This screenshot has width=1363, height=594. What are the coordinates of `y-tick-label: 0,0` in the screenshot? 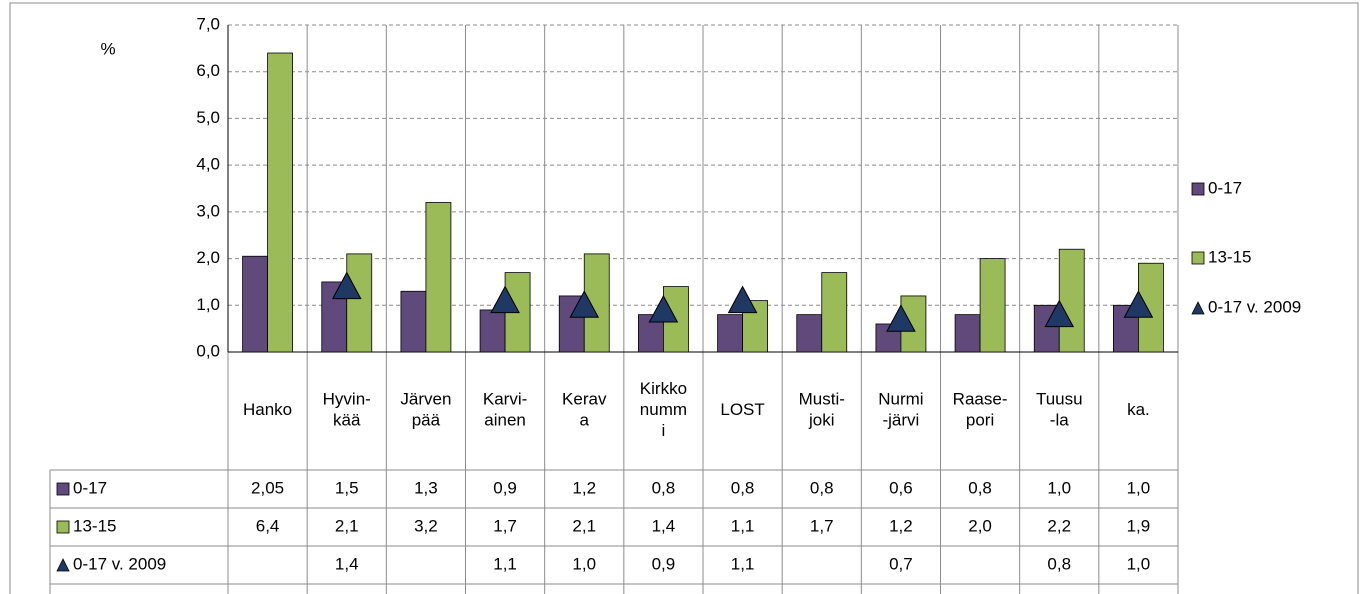 It's located at (208, 350).